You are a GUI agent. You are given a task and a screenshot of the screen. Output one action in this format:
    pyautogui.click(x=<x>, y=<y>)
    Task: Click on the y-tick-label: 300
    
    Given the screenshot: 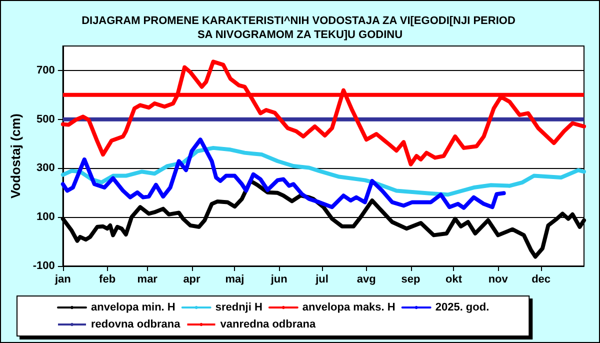 What is the action you would take?
    pyautogui.click(x=45, y=168)
    